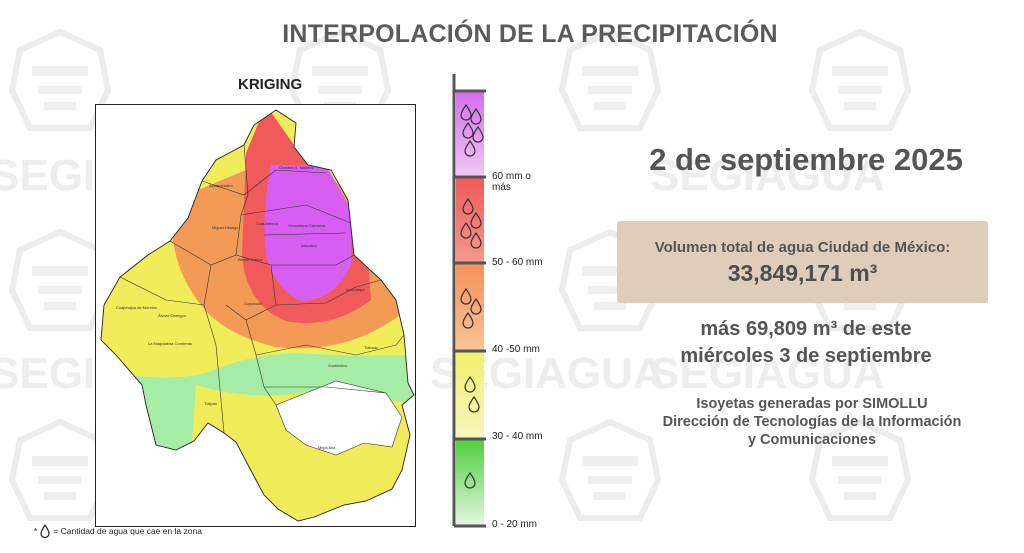  I want to click on svg-text: Venustiano Carranza, so click(307, 225).